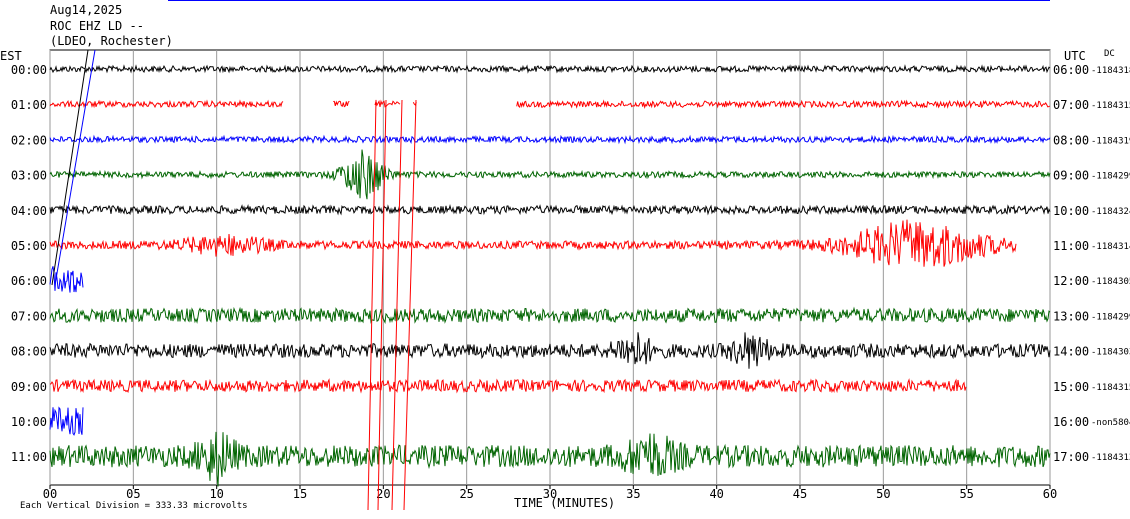 This screenshot has width=1130, height=519. What do you see at coordinates (29, 70) in the screenshot?
I see `est-time-label: 00:00` at bounding box center [29, 70].